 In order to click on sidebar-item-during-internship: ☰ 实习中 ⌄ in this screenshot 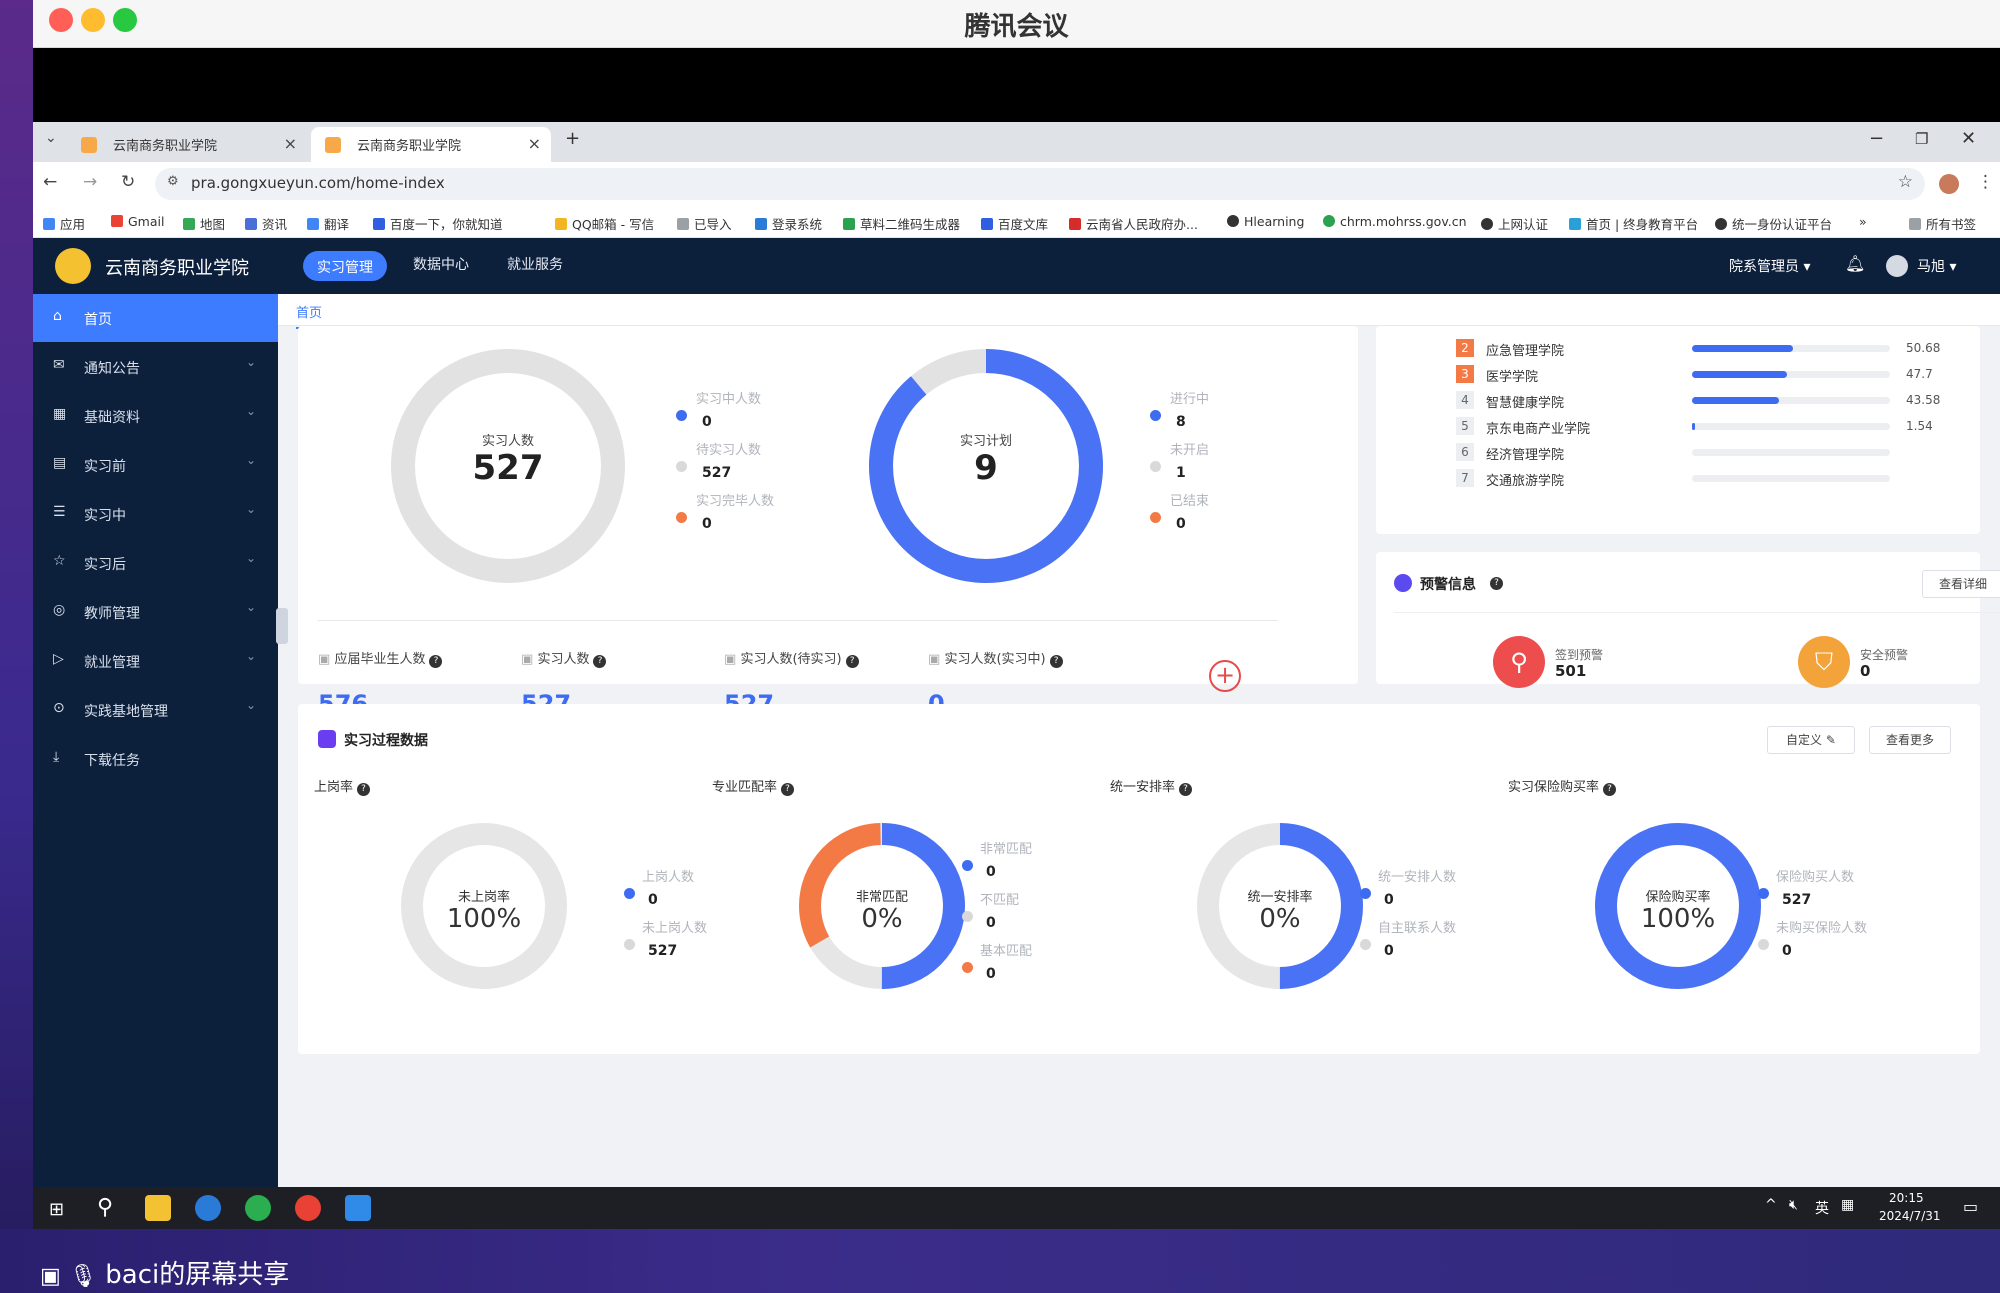, I will do `click(154, 513)`.